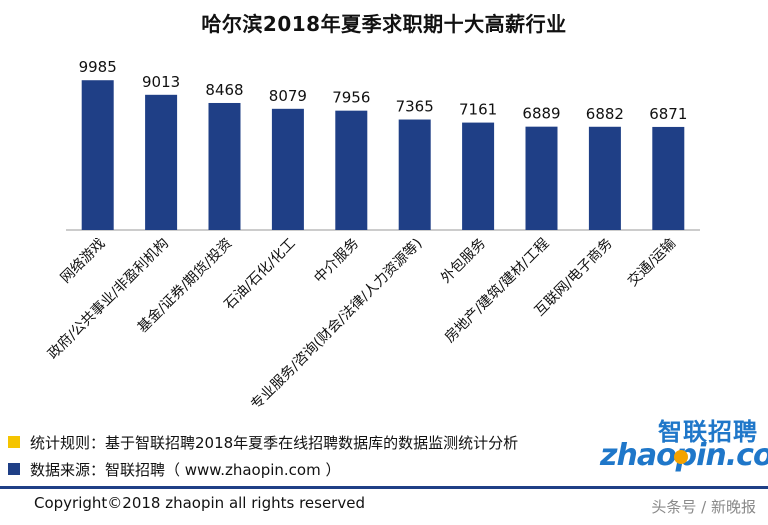 This screenshot has height=525, width=768. Describe the element at coordinates (98, 67) in the screenshot. I see `data-label-1: 9985` at that location.